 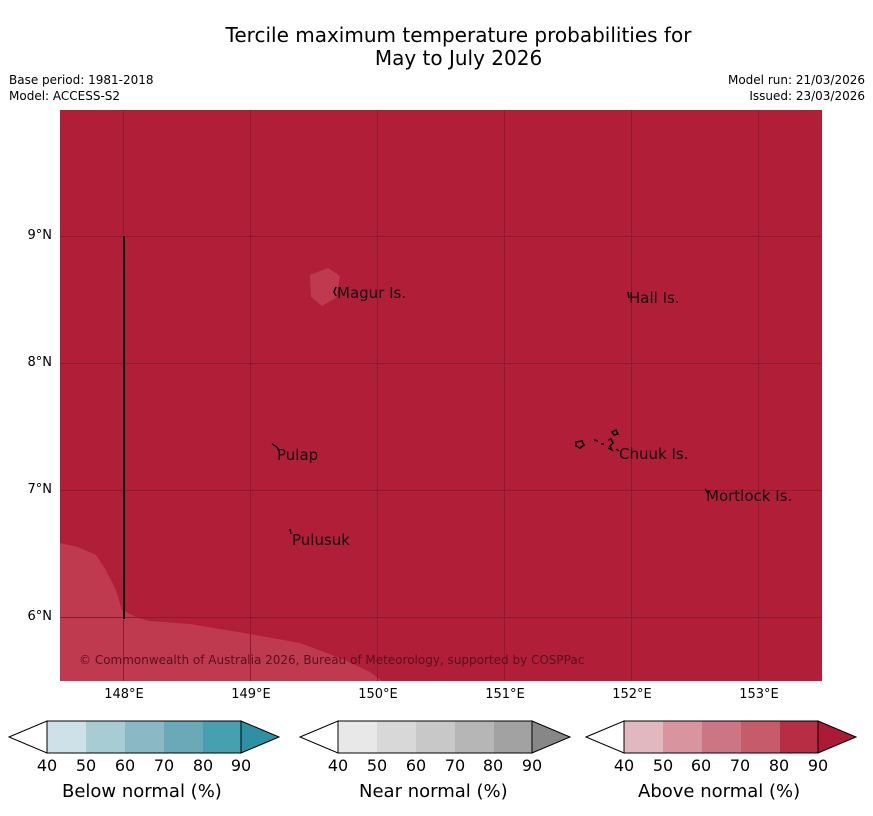 I want to click on legend-near-bar, so click(x=435, y=737).